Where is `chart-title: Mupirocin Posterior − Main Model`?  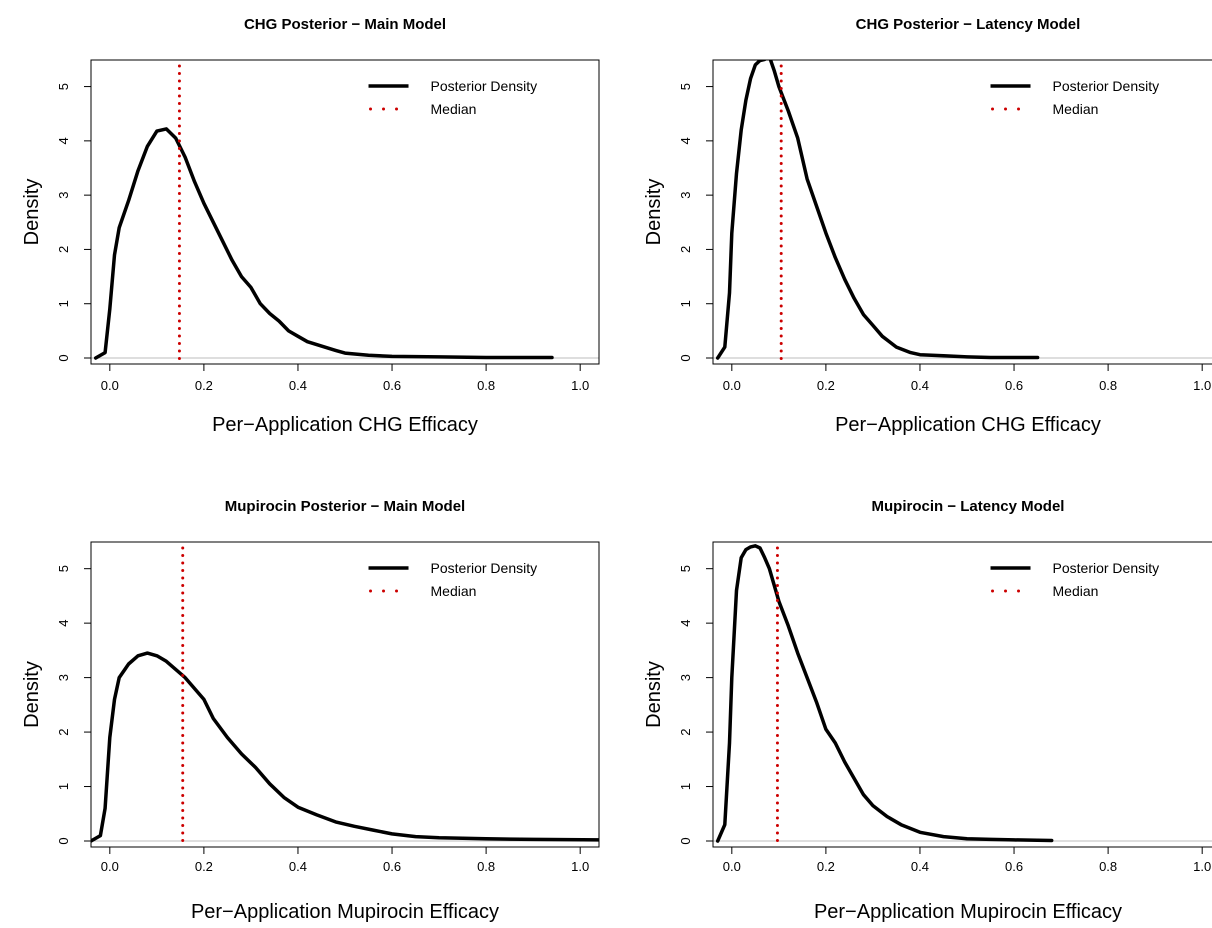 chart-title: Mupirocin Posterior − Main Model is located at coordinates (345, 506).